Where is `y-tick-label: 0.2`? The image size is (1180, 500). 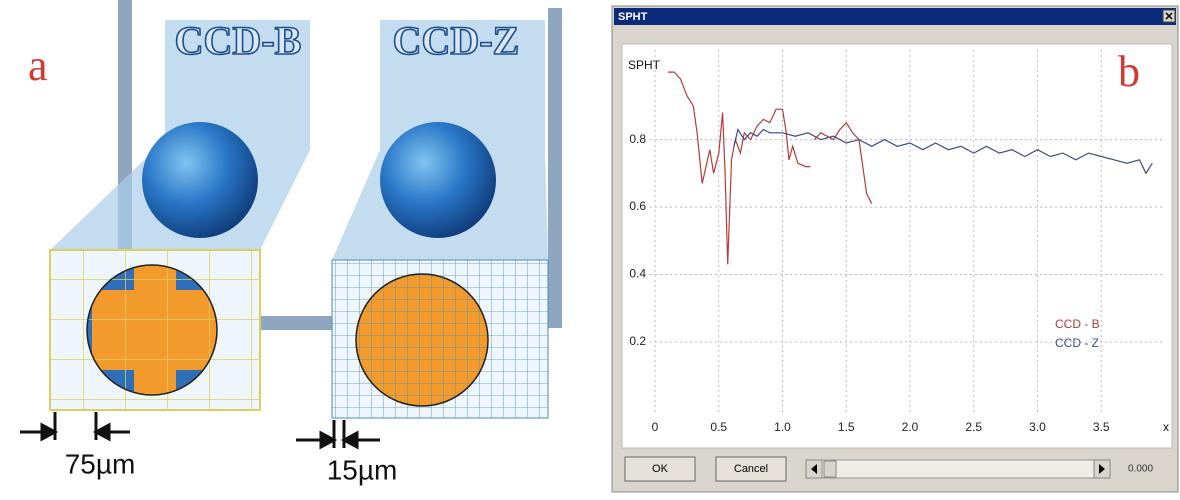 y-tick-label: 0.2 is located at coordinates (637, 341).